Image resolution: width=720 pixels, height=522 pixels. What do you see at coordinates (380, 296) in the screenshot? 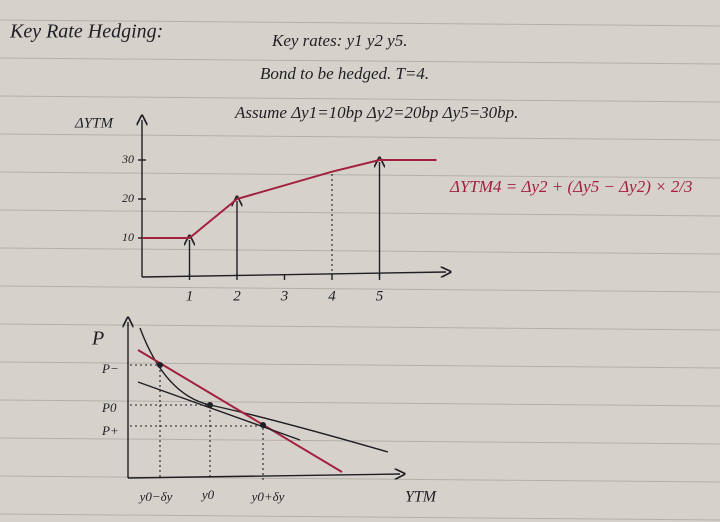
I see `x-tick-label: 5` at bounding box center [380, 296].